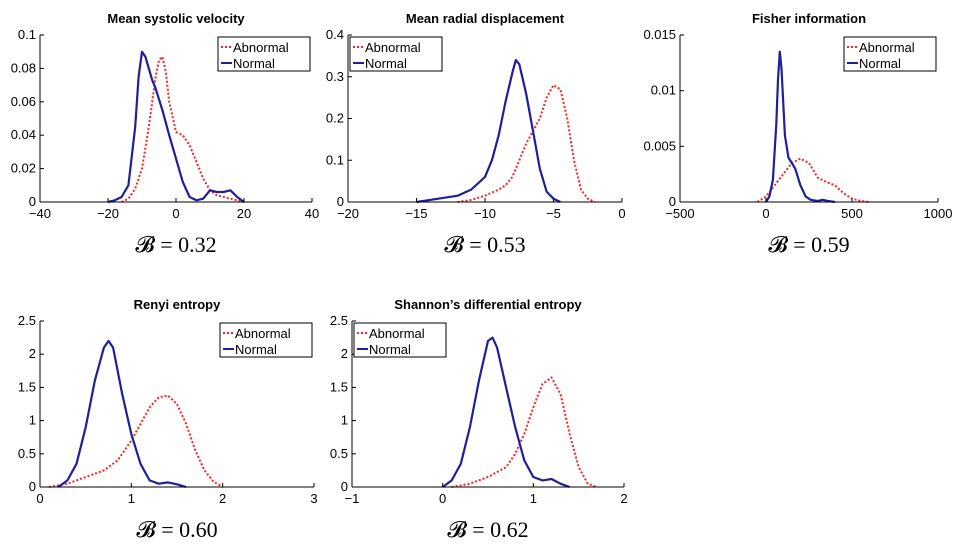  Describe the element at coordinates (335, 34) in the screenshot. I see `y-tick-label: 0.4` at that location.